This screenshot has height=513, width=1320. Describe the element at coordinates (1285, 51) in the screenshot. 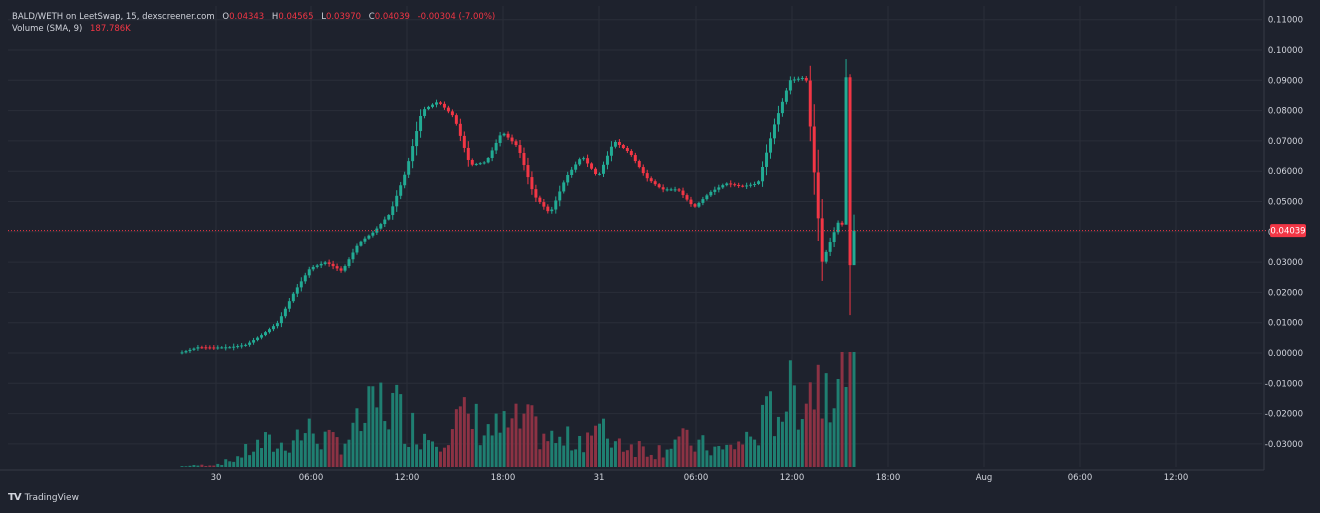

I see `y-tick-label: 0.10000` at that location.